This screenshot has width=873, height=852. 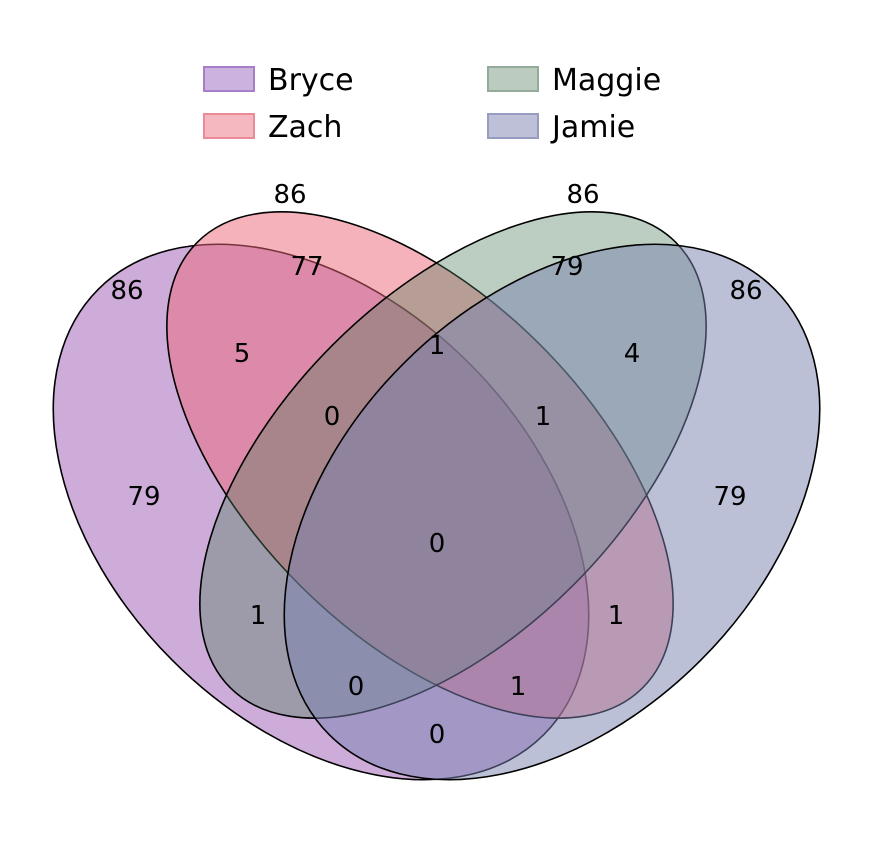 What do you see at coordinates (518, 687) in the screenshot?
I see `region-bryce-zach-jamie: 1` at bounding box center [518, 687].